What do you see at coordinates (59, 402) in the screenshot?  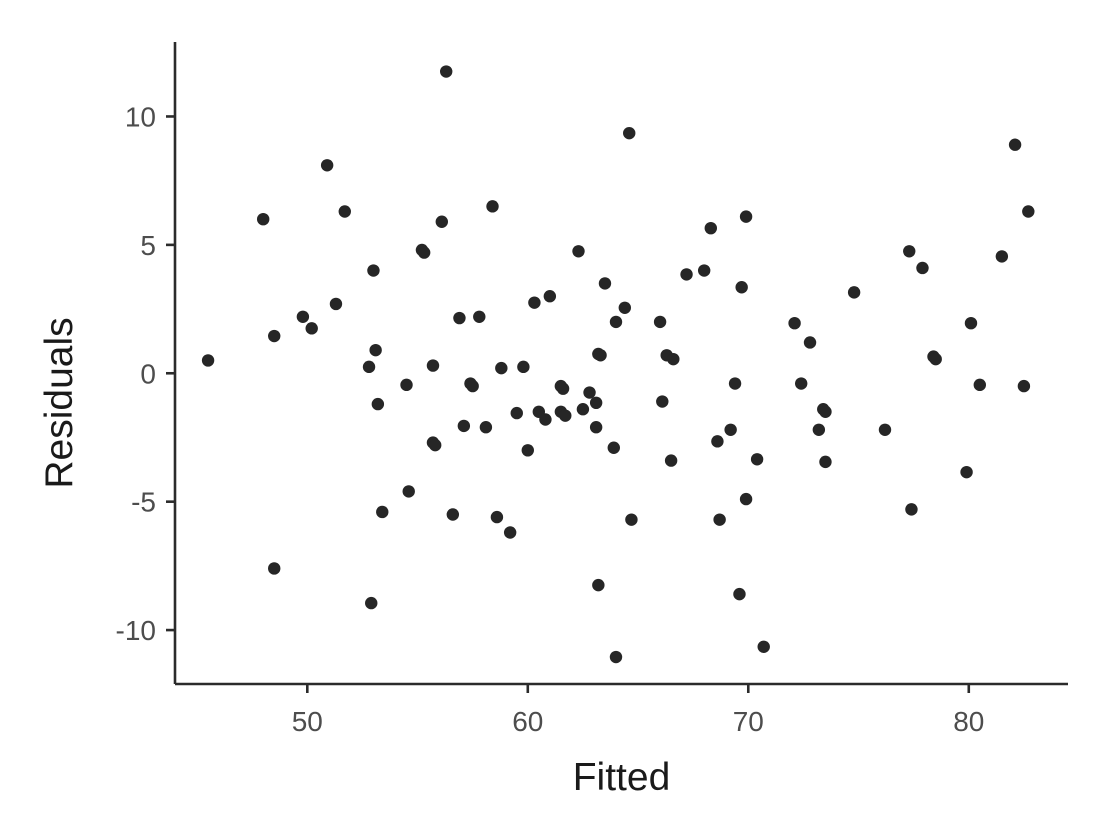 I see `y-axis-title: Residuals` at bounding box center [59, 402].